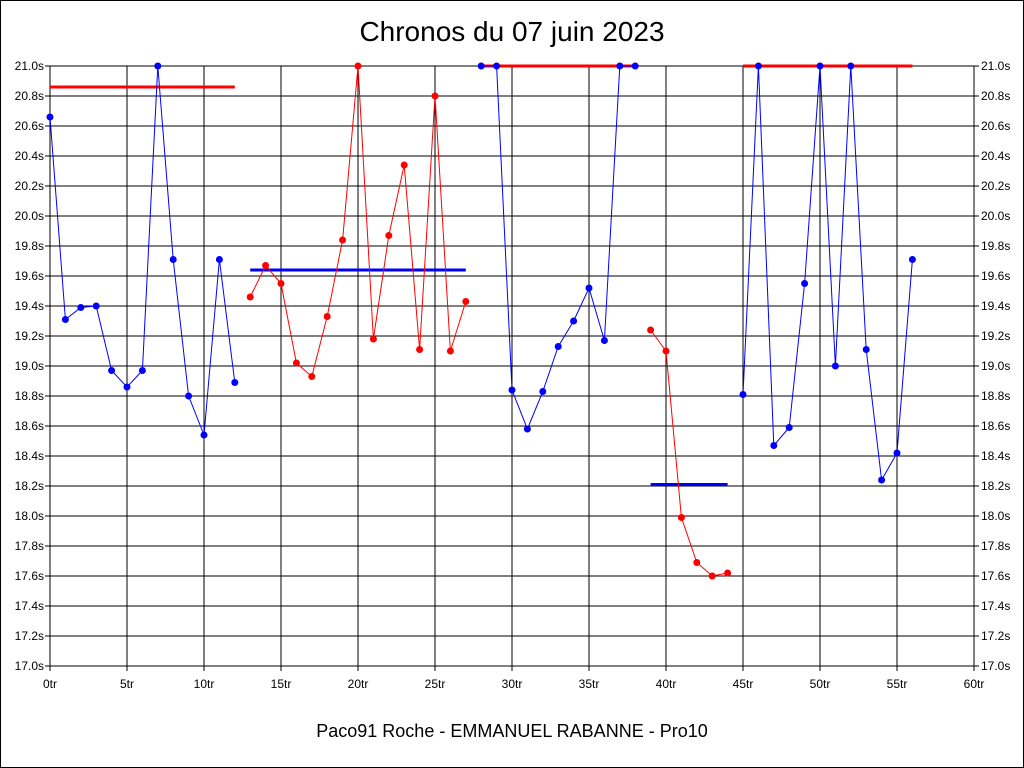  What do you see at coordinates (995, 366) in the screenshot?
I see `y-tick-label-right: 19.0s` at bounding box center [995, 366].